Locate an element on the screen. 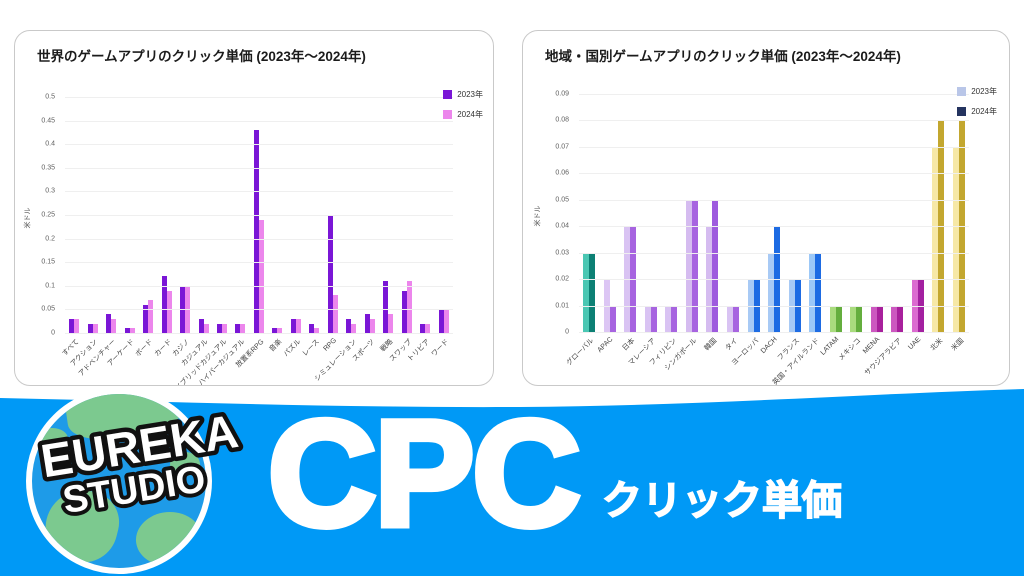 This screenshot has width=1024, height=576. bar-group: ハイブリッドカジュアル is located at coordinates (200, 241).